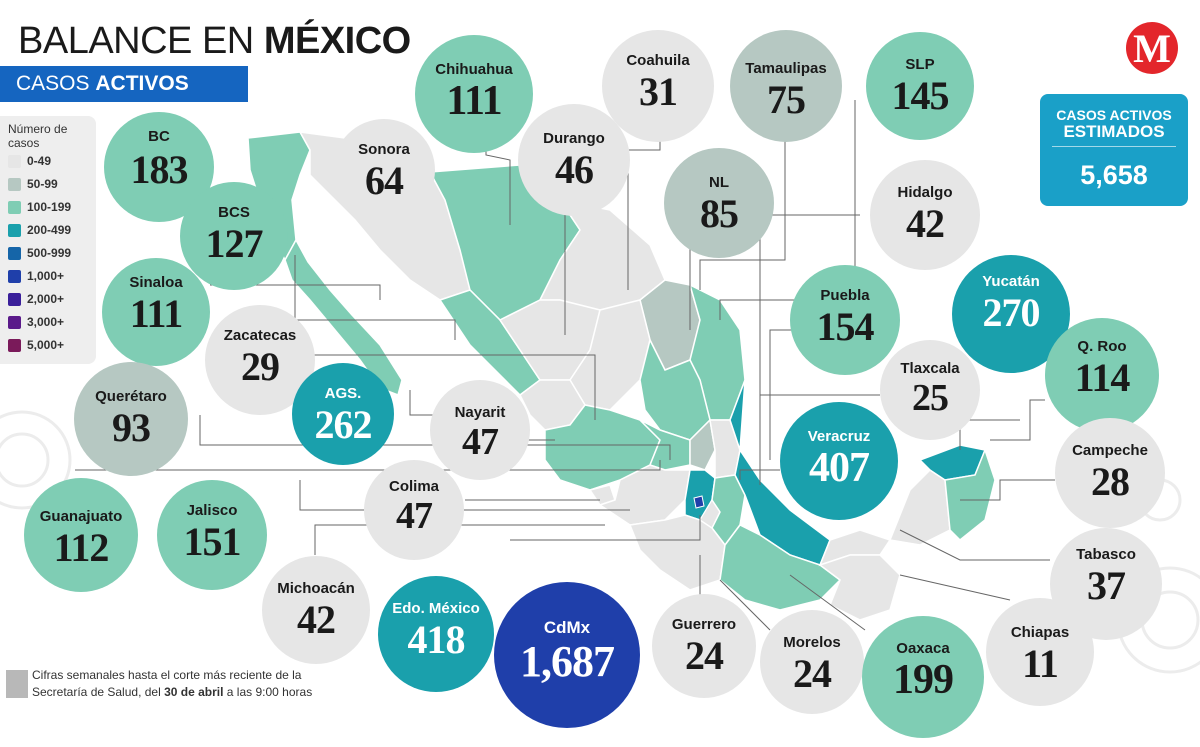 The image size is (1200, 747). I want to click on state-value: 199, so click(923, 680).